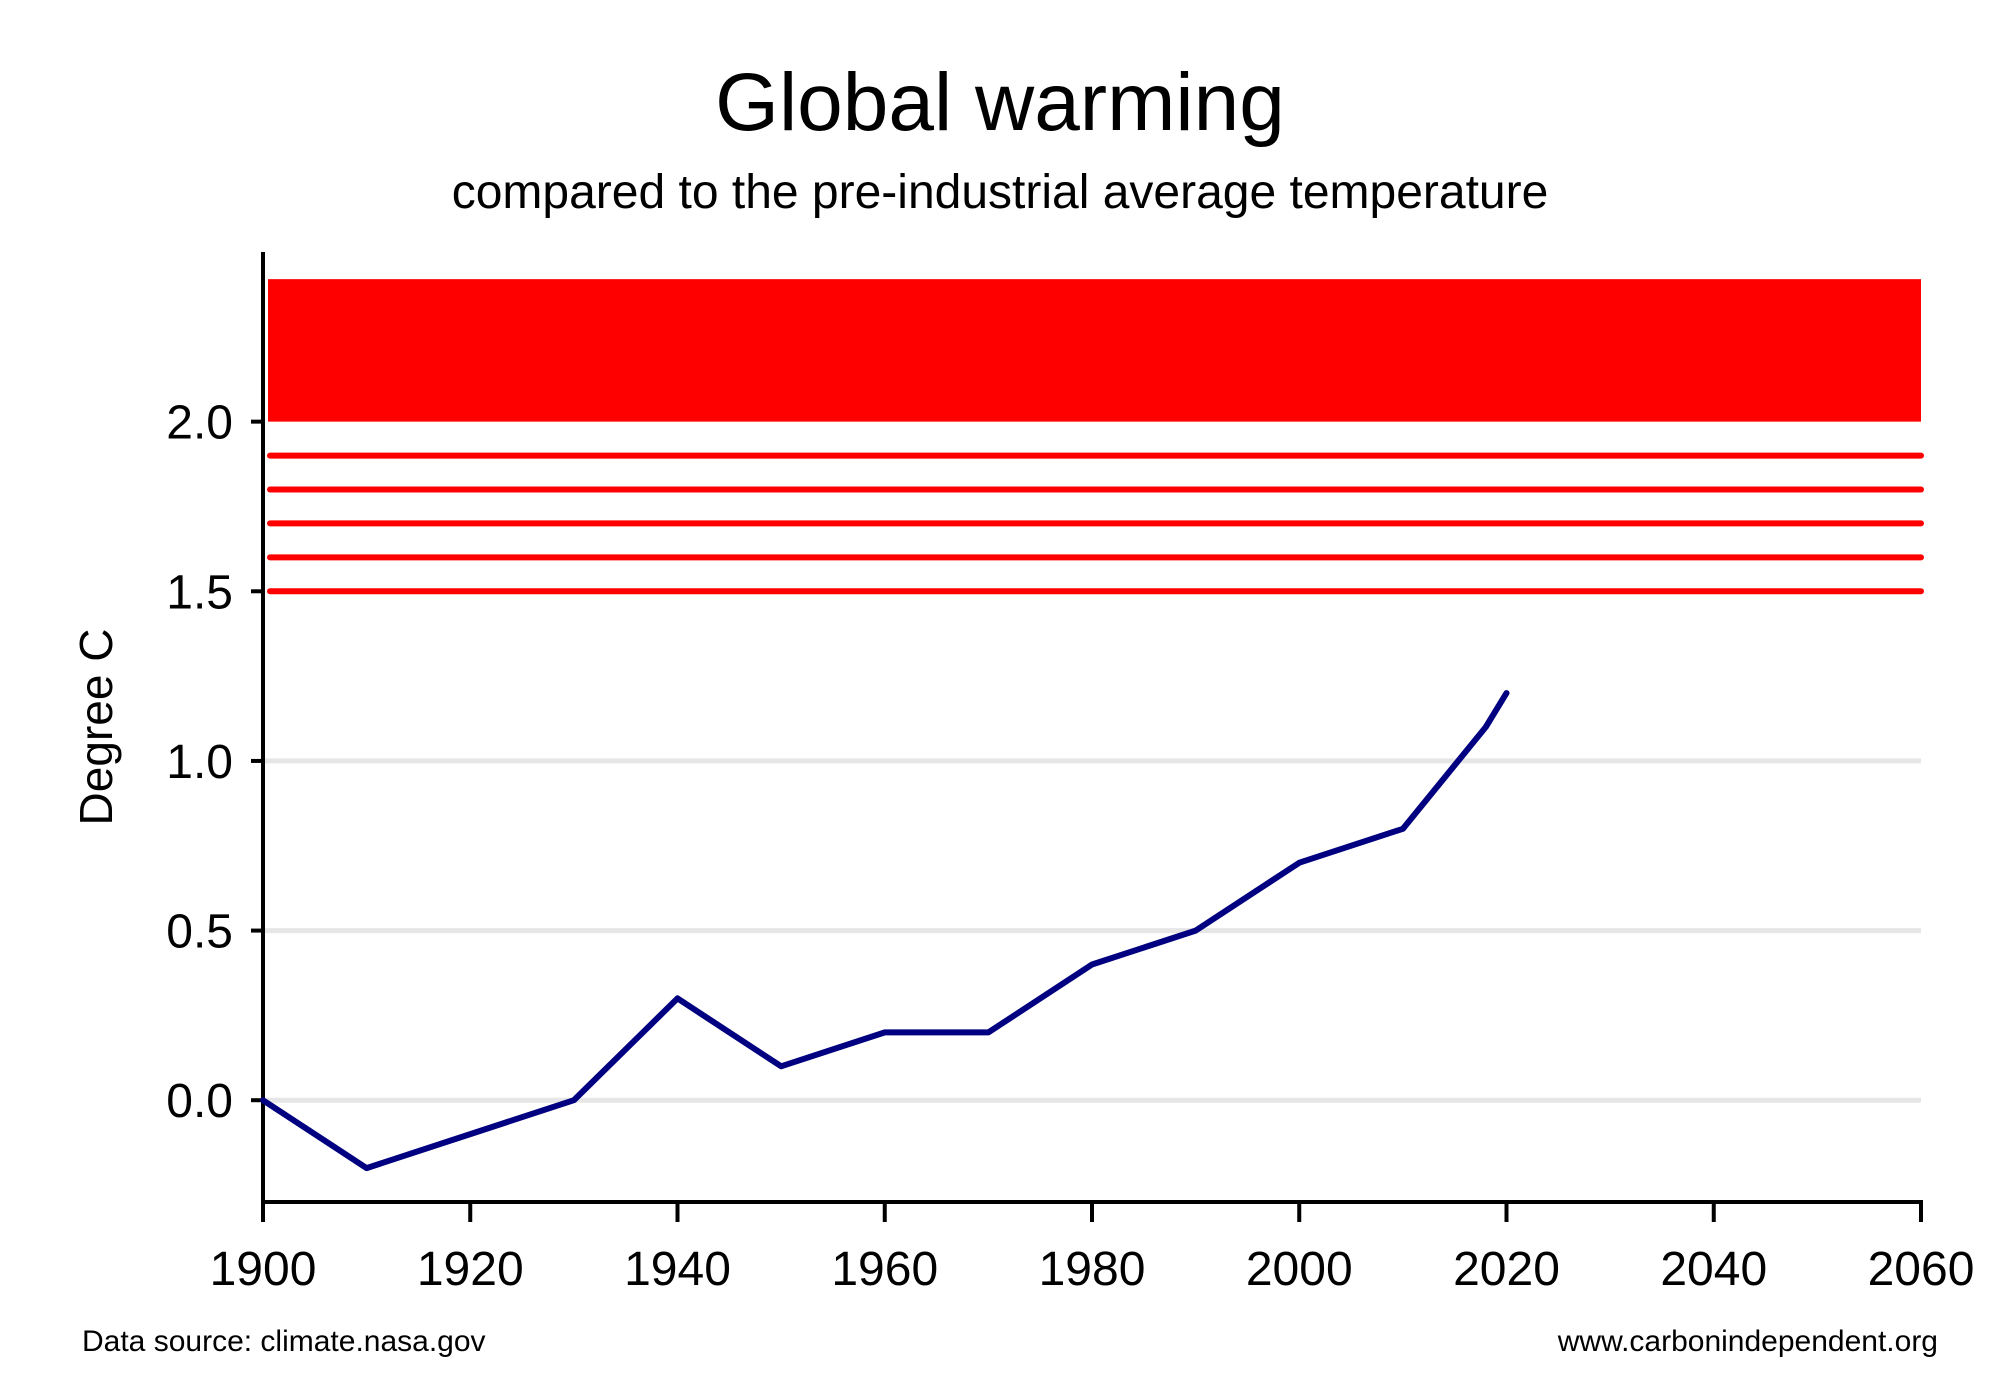 The height and width of the screenshot is (1400, 2000). What do you see at coordinates (1092, 1269) in the screenshot?
I see `x-tick-label: 1980` at bounding box center [1092, 1269].